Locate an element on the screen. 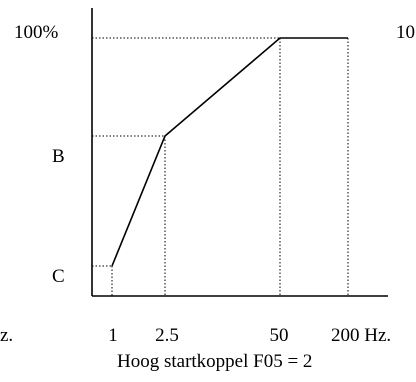 This screenshot has height=382, width=416. x-label-1: 1 is located at coordinates (113, 335).